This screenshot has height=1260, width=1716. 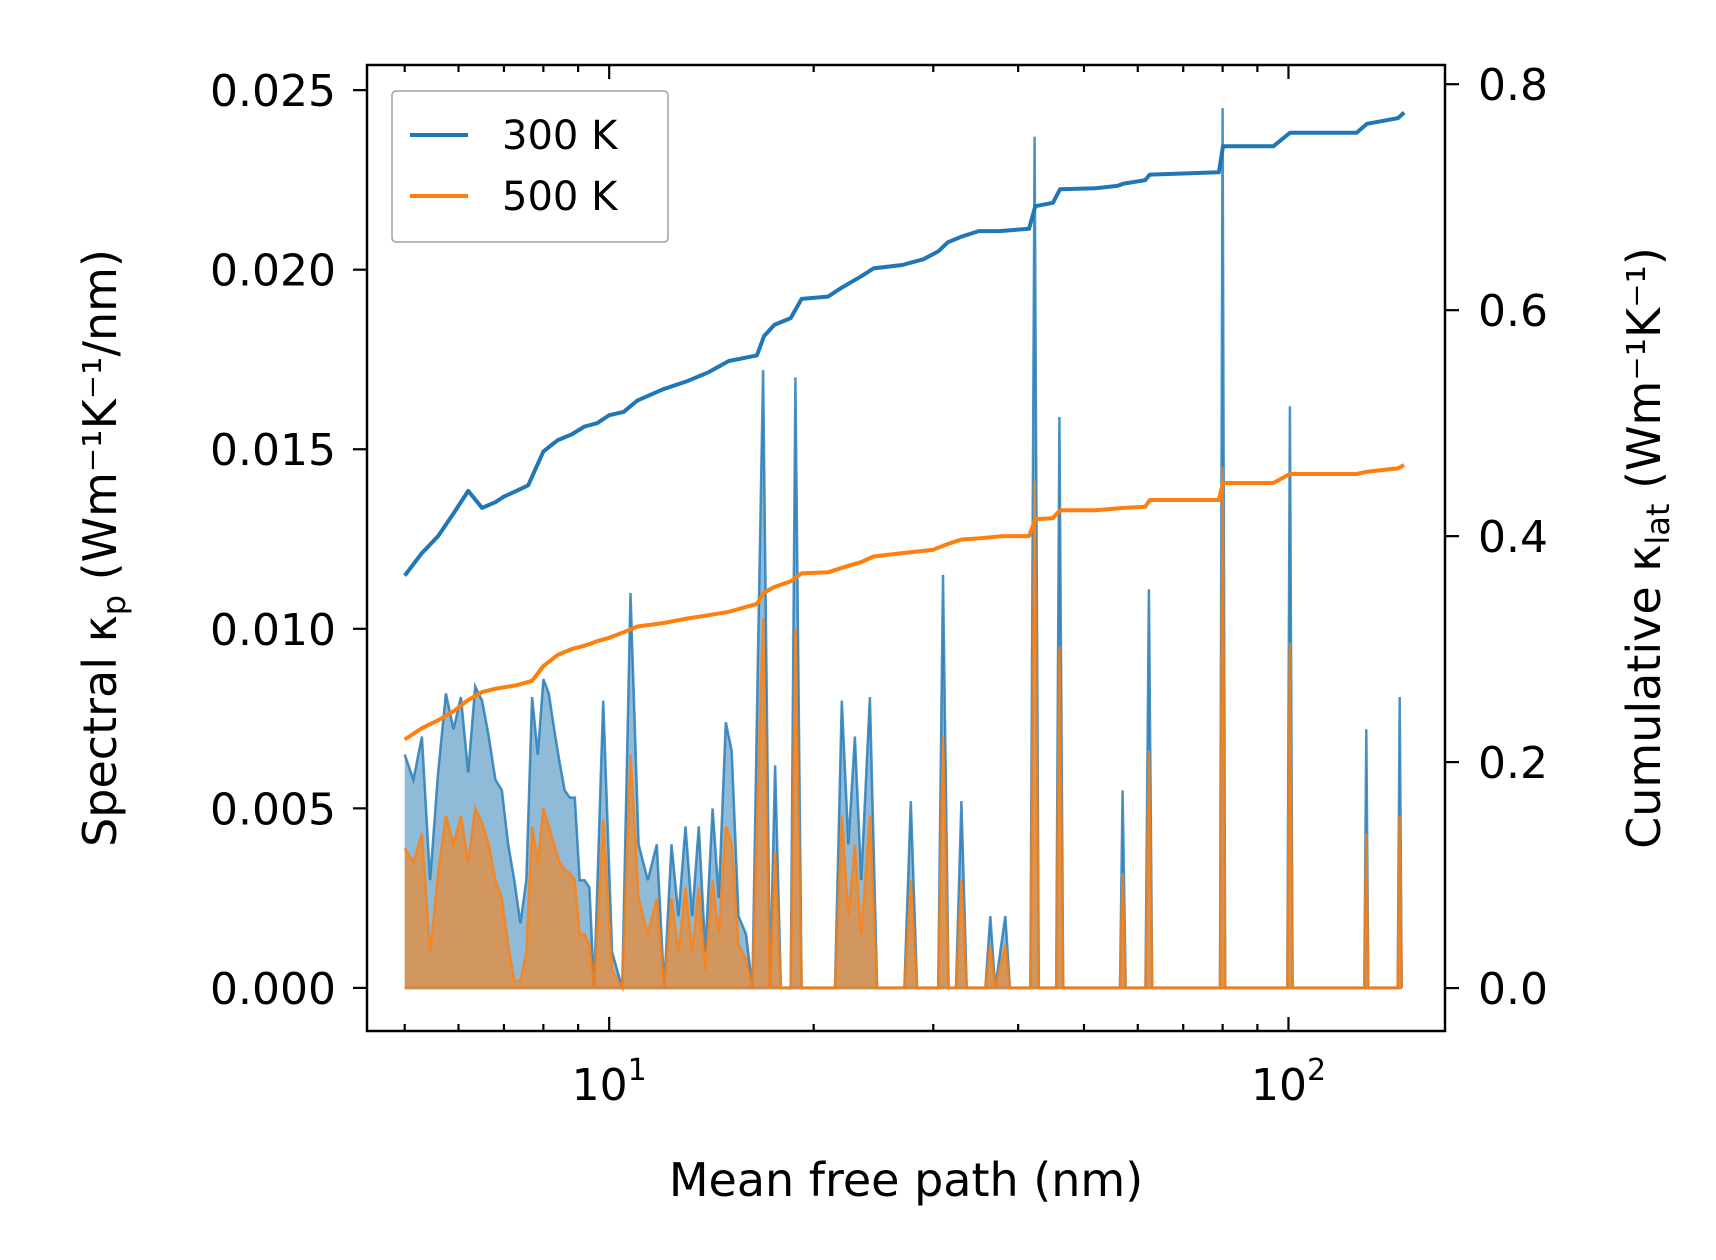 What do you see at coordinates (1288, 1082) in the screenshot?
I see `x-tick-label-100: 10²` at bounding box center [1288, 1082].